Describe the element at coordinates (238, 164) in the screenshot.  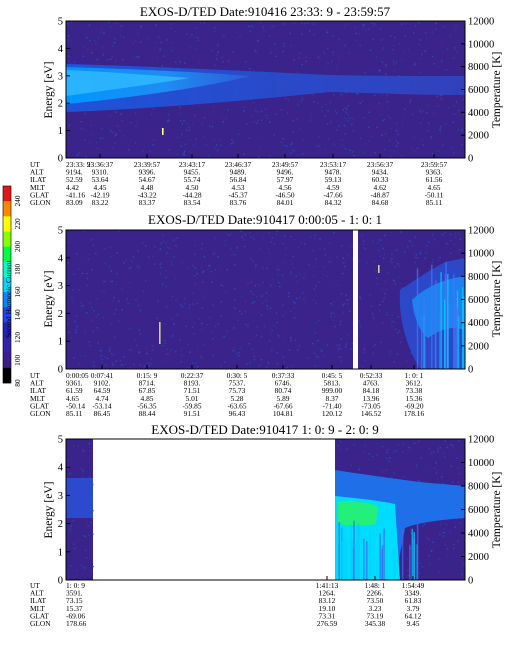
I see `info-cell: 23:46:37` at that location.